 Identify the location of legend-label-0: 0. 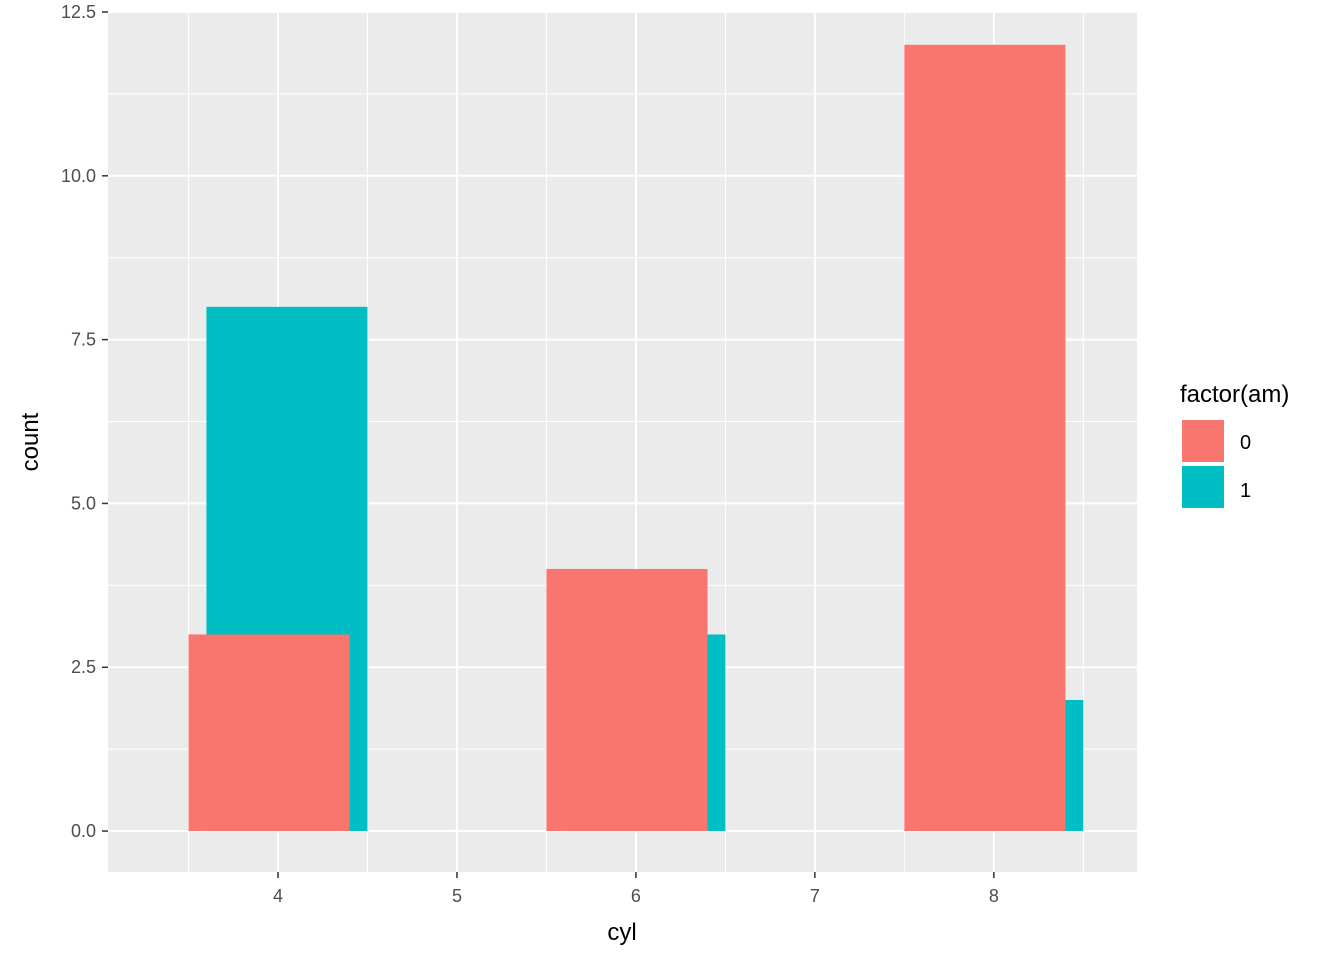
(1245, 443).